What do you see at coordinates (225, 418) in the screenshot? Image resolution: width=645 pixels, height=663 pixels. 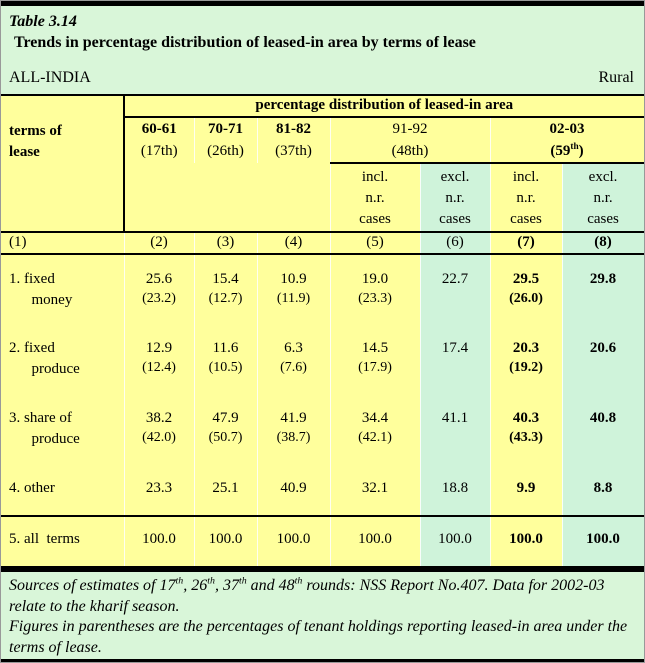 I see `value: 47.9` at bounding box center [225, 418].